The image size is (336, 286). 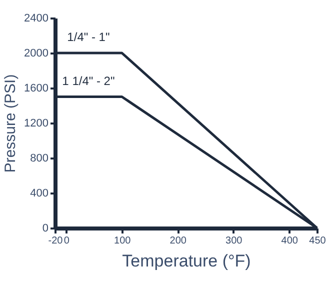 What do you see at coordinates (36, 54) in the screenshot?
I see `y-tick-label: 2000` at bounding box center [36, 54].